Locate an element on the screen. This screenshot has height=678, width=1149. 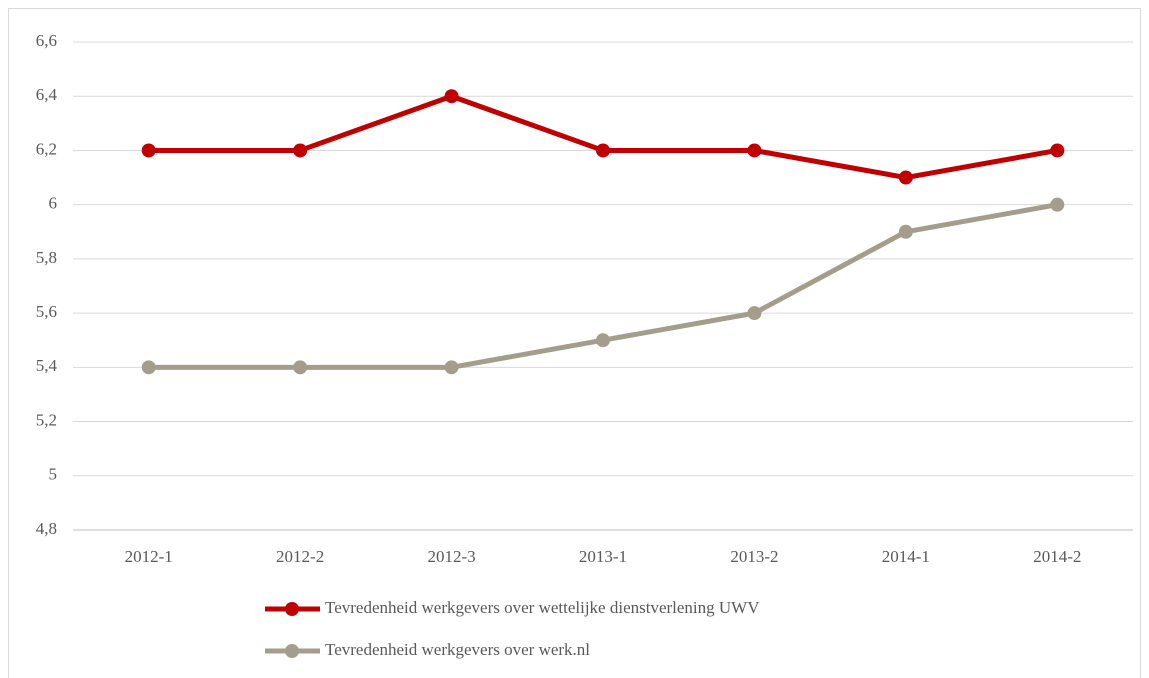
y-tick-label: 6,2 is located at coordinates (46, 148).